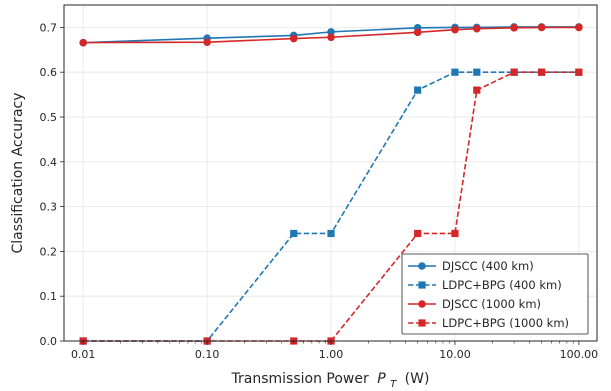 This screenshot has height=391, width=611. What do you see at coordinates (49, 72) in the screenshot?
I see `y-tick-label: 0.6` at bounding box center [49, 72].